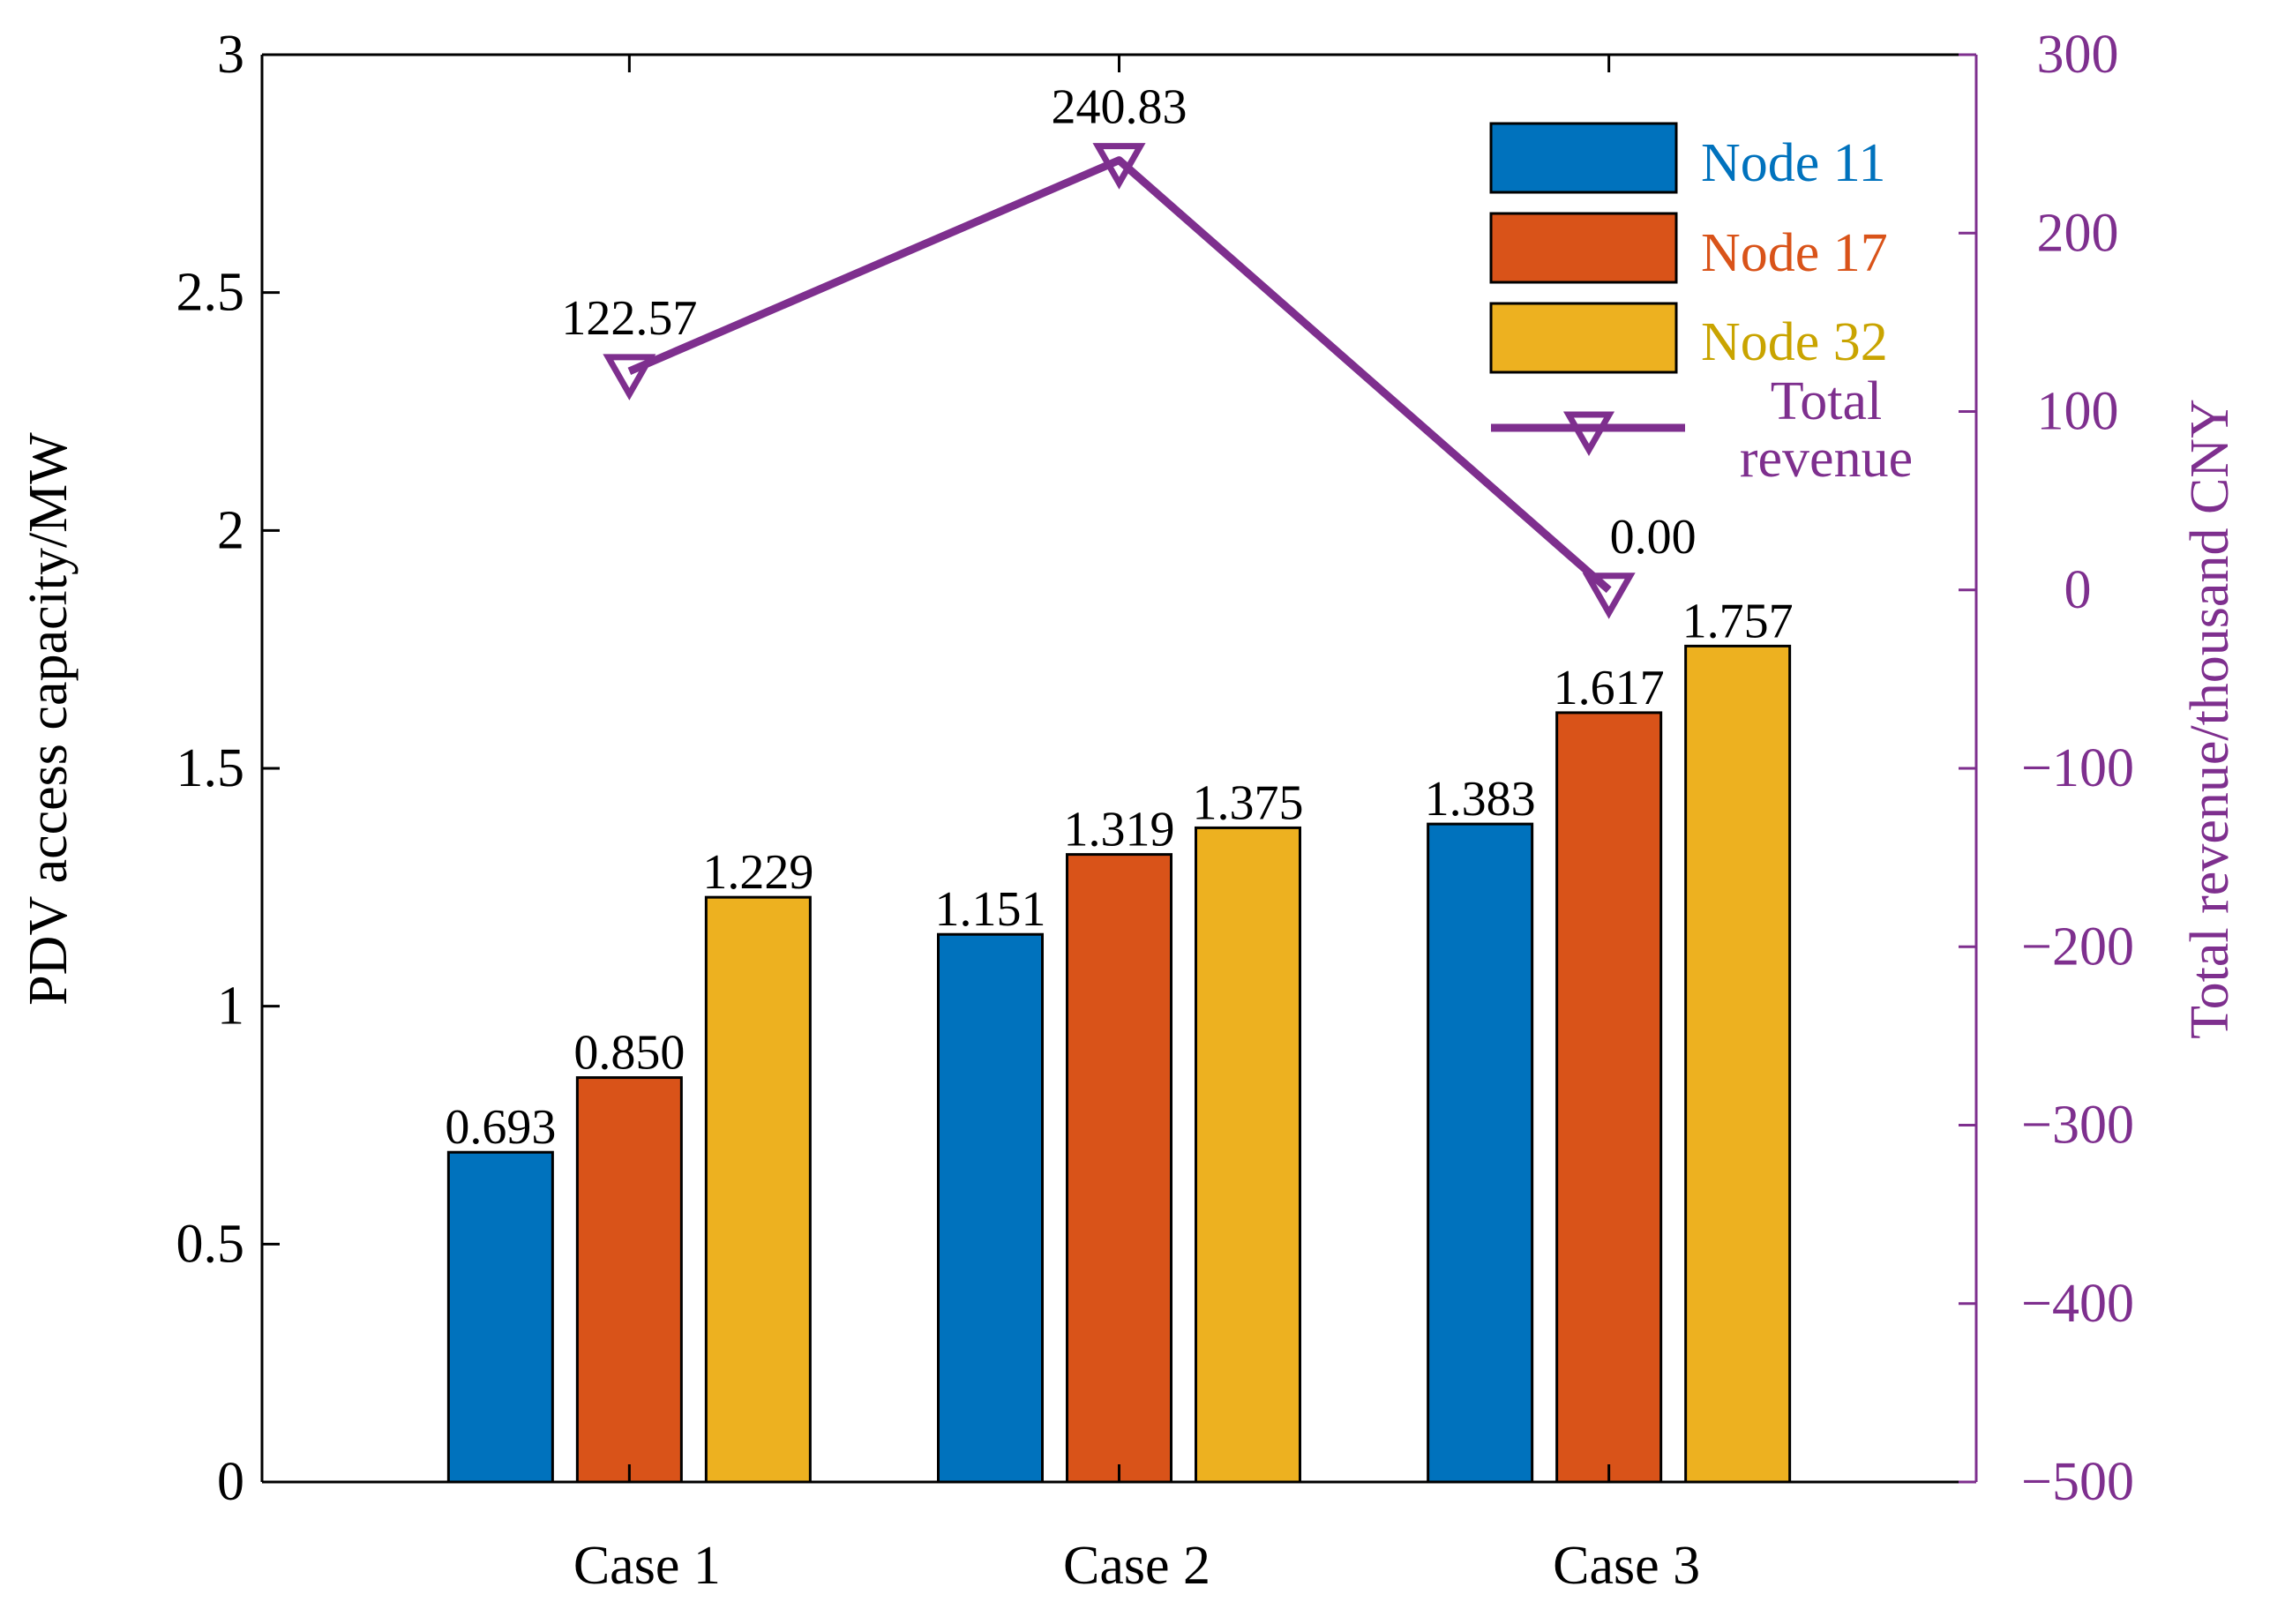 This screenshot has width=2270, height=1624. I want to click on x-tick-label-case-1: Case 1, so click(647, 1566).